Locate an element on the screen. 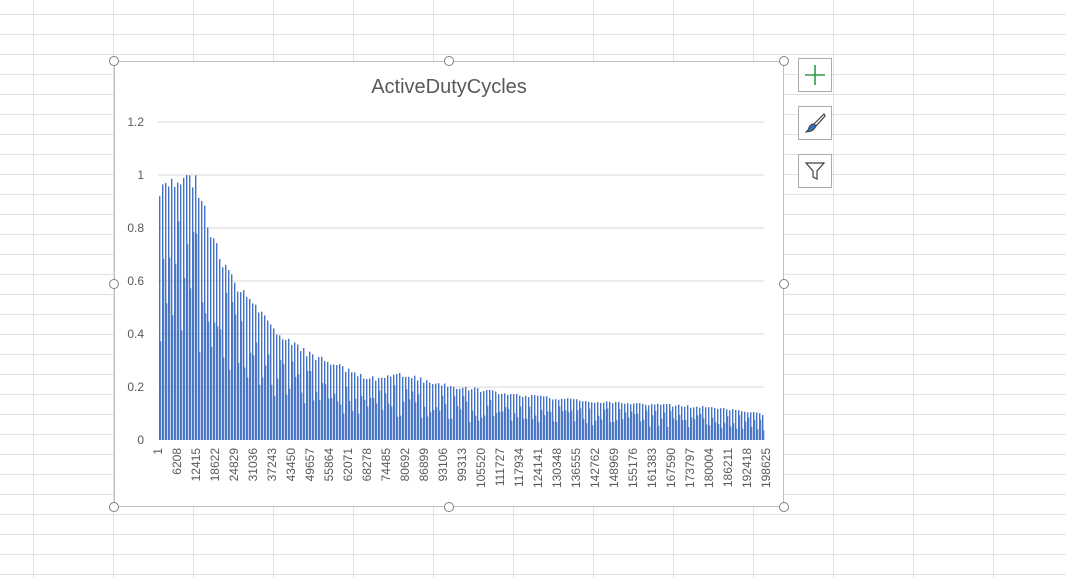  resize-handle-middle-left is located at coordinates (114, 284).